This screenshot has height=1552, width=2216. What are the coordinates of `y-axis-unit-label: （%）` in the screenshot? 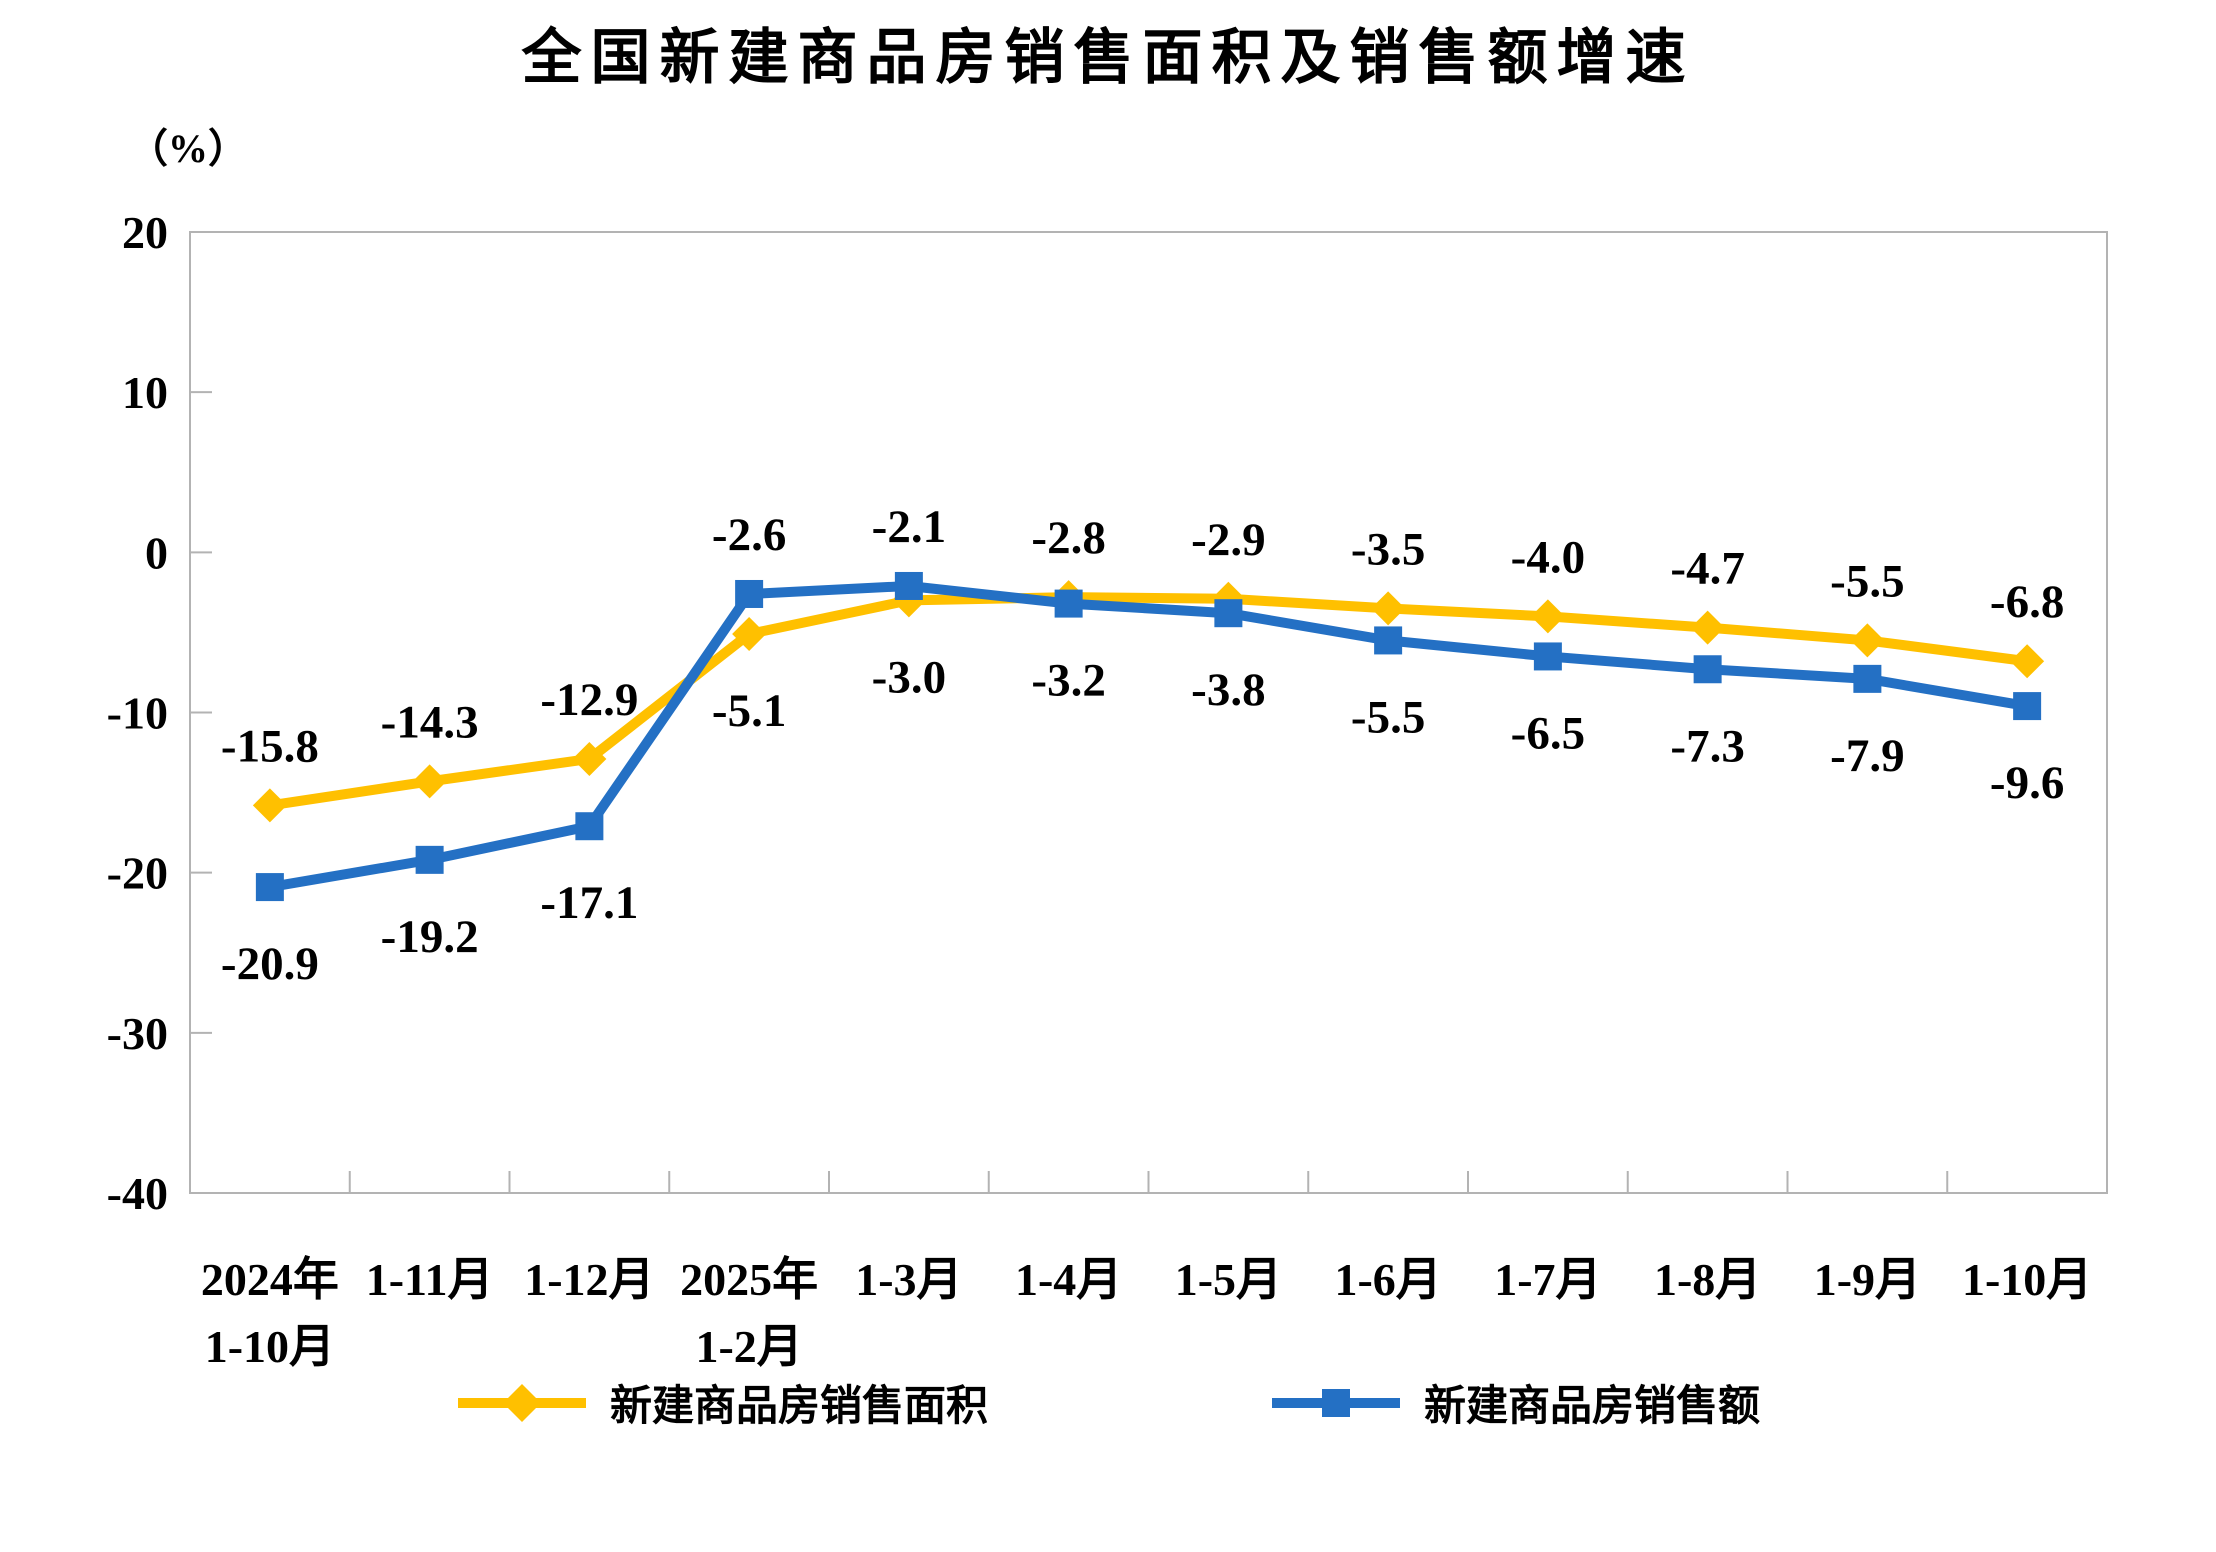 It's located at (188, 148).